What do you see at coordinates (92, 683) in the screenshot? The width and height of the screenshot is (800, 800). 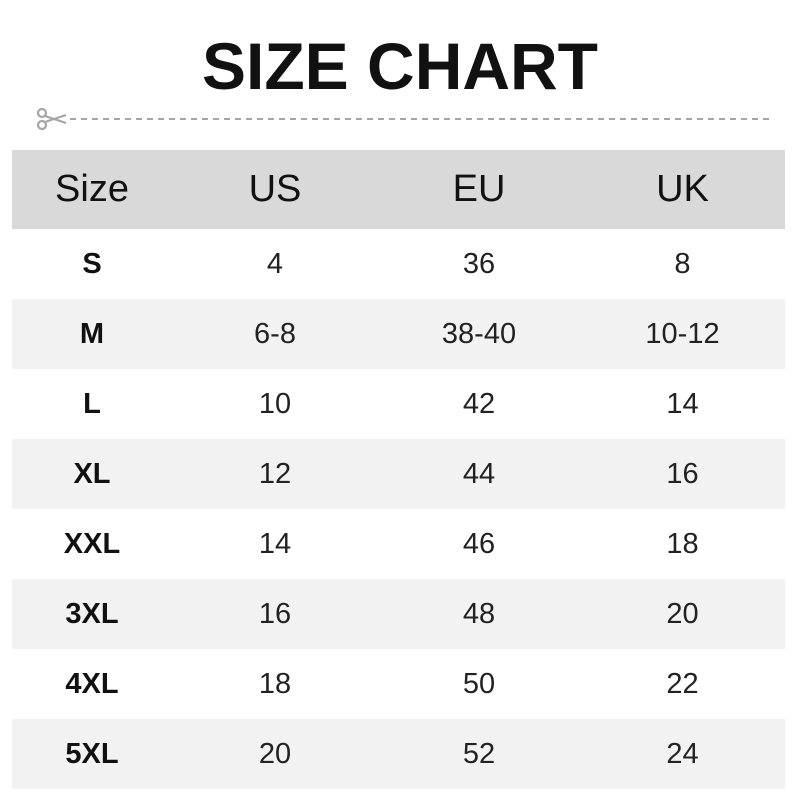 I see `size-label: 4XL` at bounding box center [92, 683].